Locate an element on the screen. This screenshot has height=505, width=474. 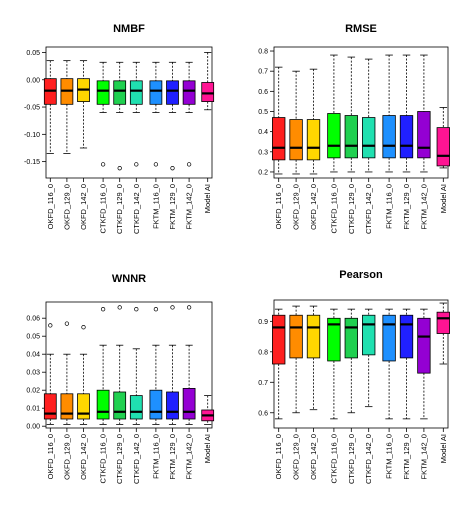
y-tick-label: 0.4 is located at coordinates (263, 132).